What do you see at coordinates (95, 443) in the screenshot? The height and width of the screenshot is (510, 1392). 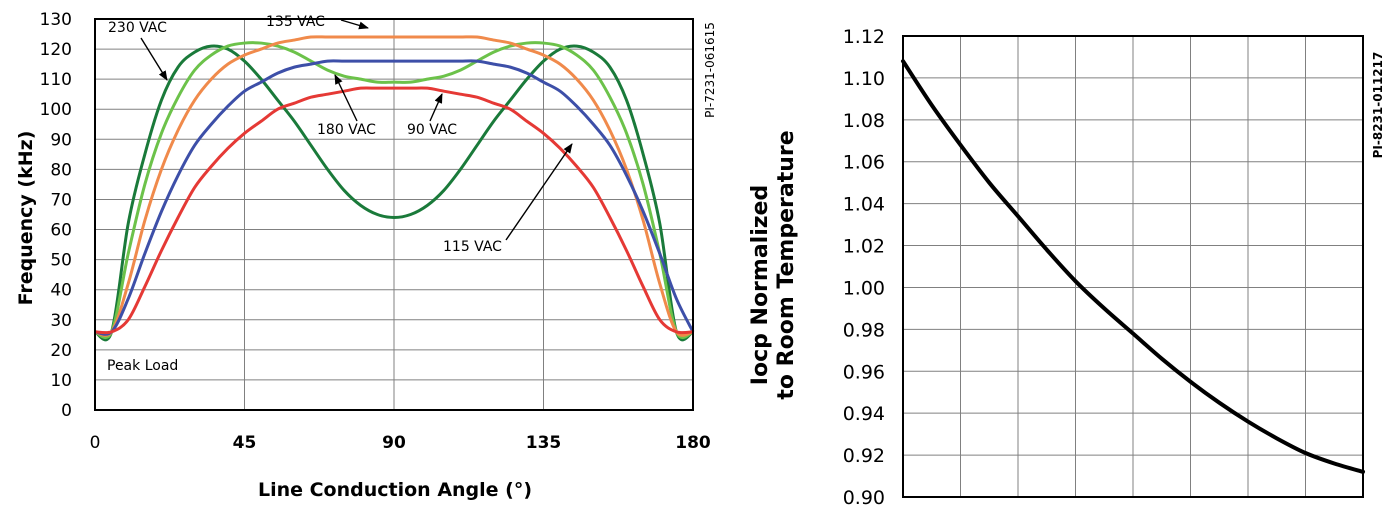 I see `x-tick-label: 0` at bounding box center [95, 443].